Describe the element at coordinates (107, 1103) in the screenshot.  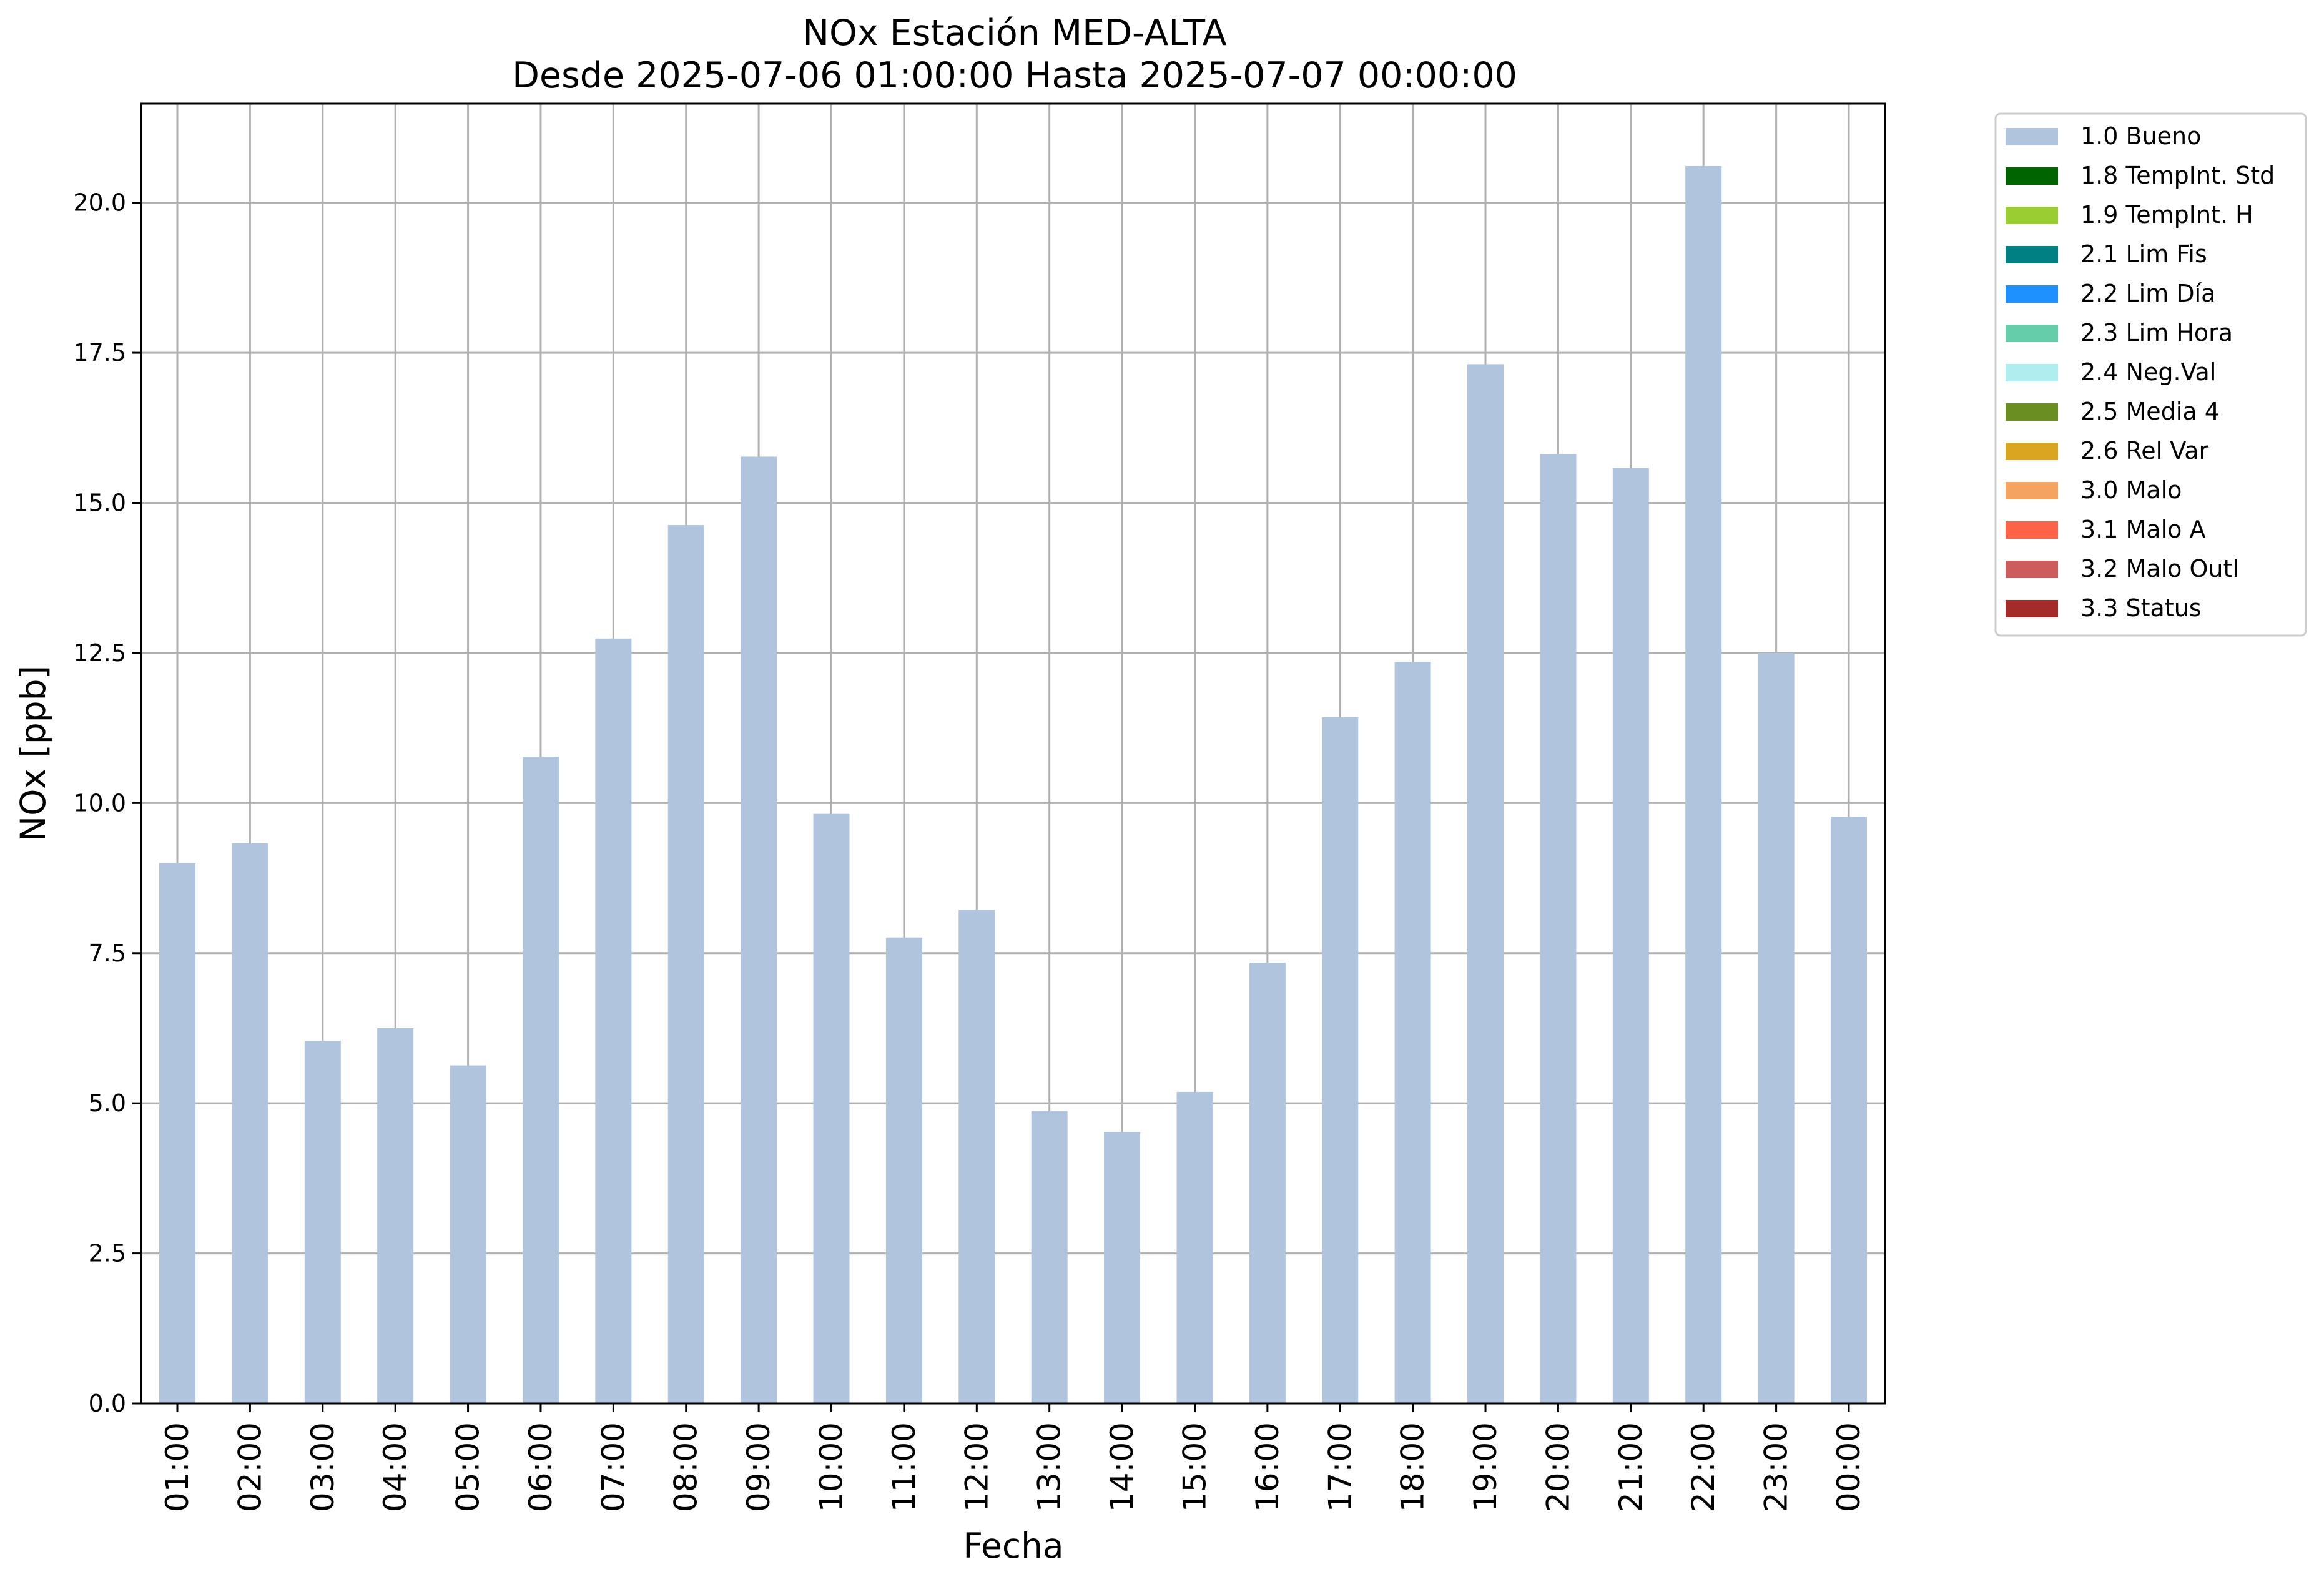
I see `y-tick-label: 5.0` at that location.